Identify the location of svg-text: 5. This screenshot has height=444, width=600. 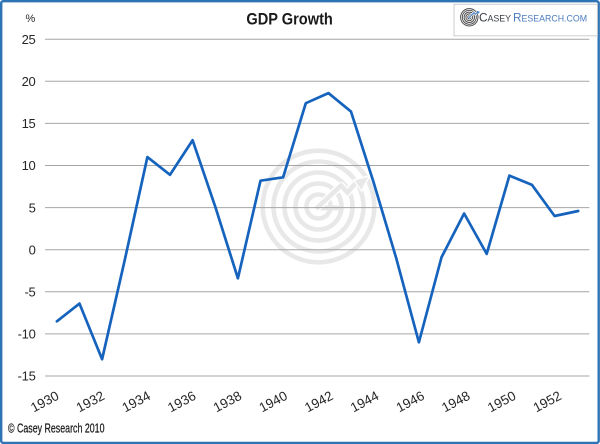
(32, 207).